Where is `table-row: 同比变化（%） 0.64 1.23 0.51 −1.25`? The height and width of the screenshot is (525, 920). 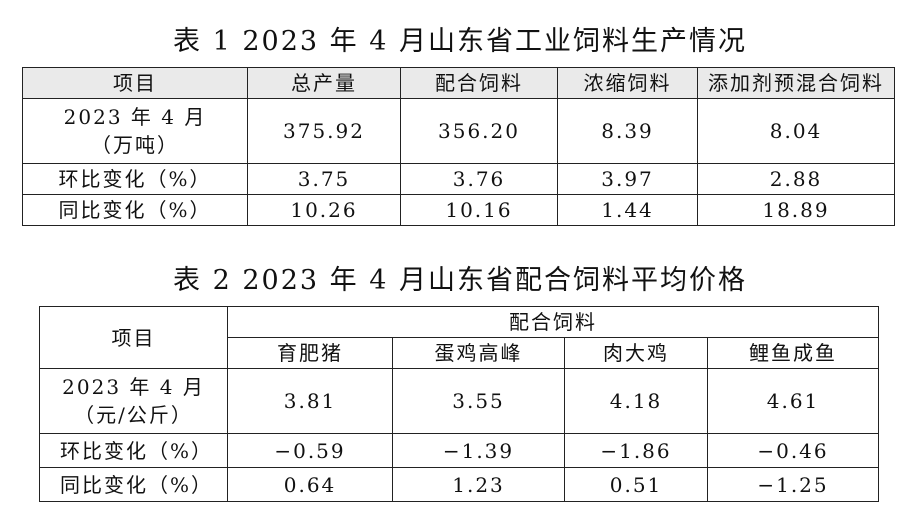
table-row: 同比变化（%） 0.64 1.23 0.51 −1.25 is located at coordinates (459, 484).